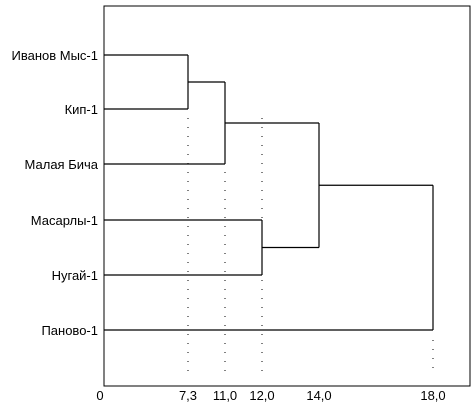 Image resolution: width=473 pixels, height=406 pixels. I want to click on leaf-label: Малая Бича, so click(62, 164).